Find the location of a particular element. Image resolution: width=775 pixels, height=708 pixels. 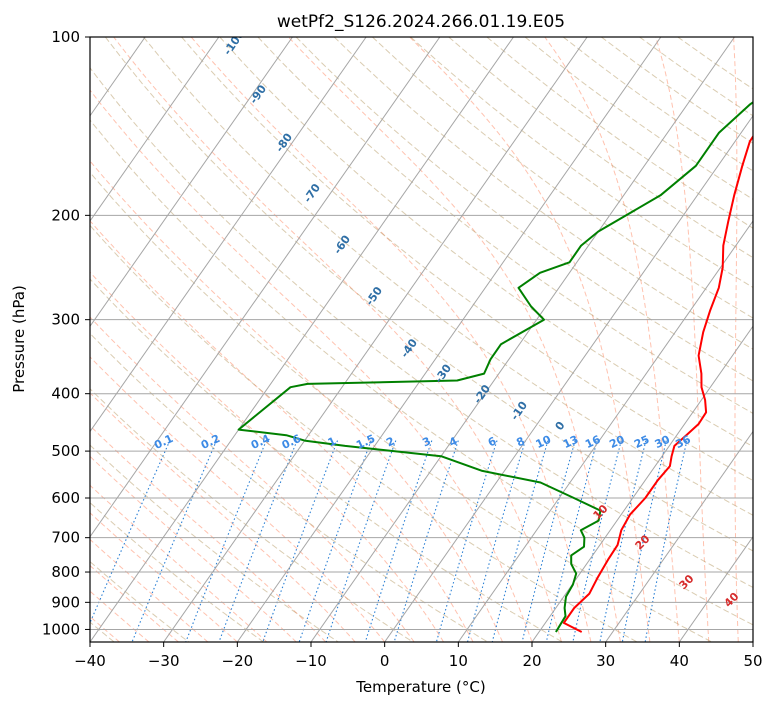

mixing-ratio-label: 20 is located at coordinates (617, 442).